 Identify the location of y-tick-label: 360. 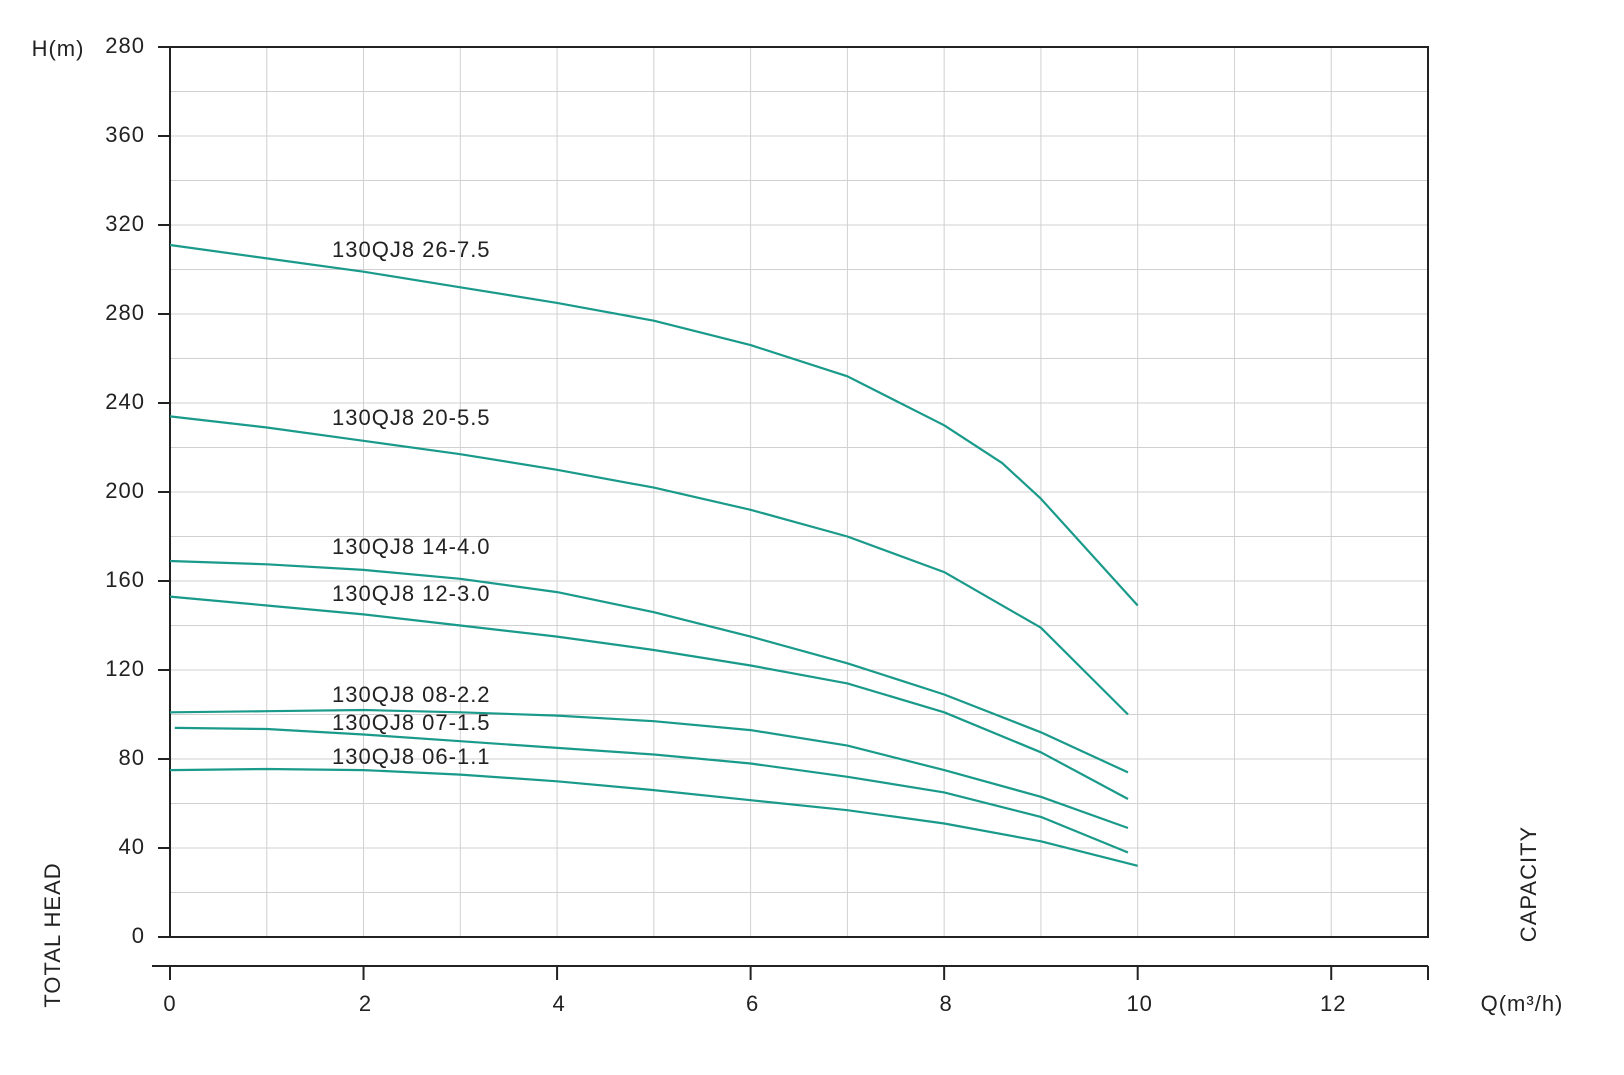
(125, 134).